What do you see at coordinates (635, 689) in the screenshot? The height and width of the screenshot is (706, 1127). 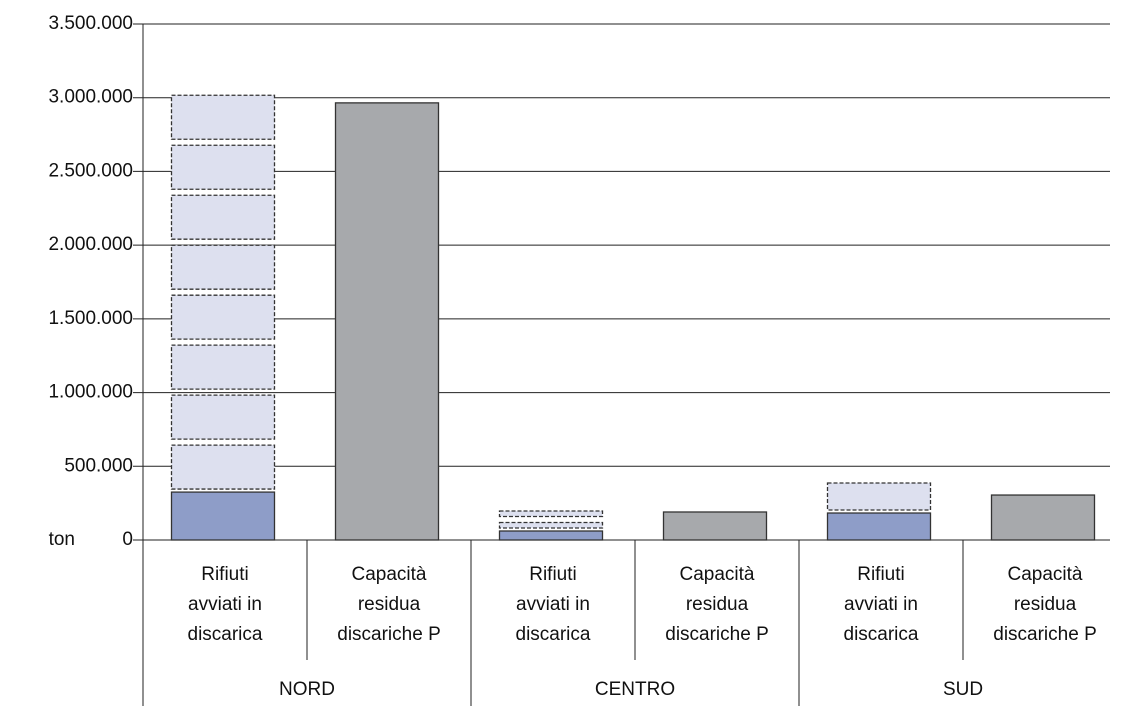 I see `group-label: CENTRO` at bounding box center [635, 689].